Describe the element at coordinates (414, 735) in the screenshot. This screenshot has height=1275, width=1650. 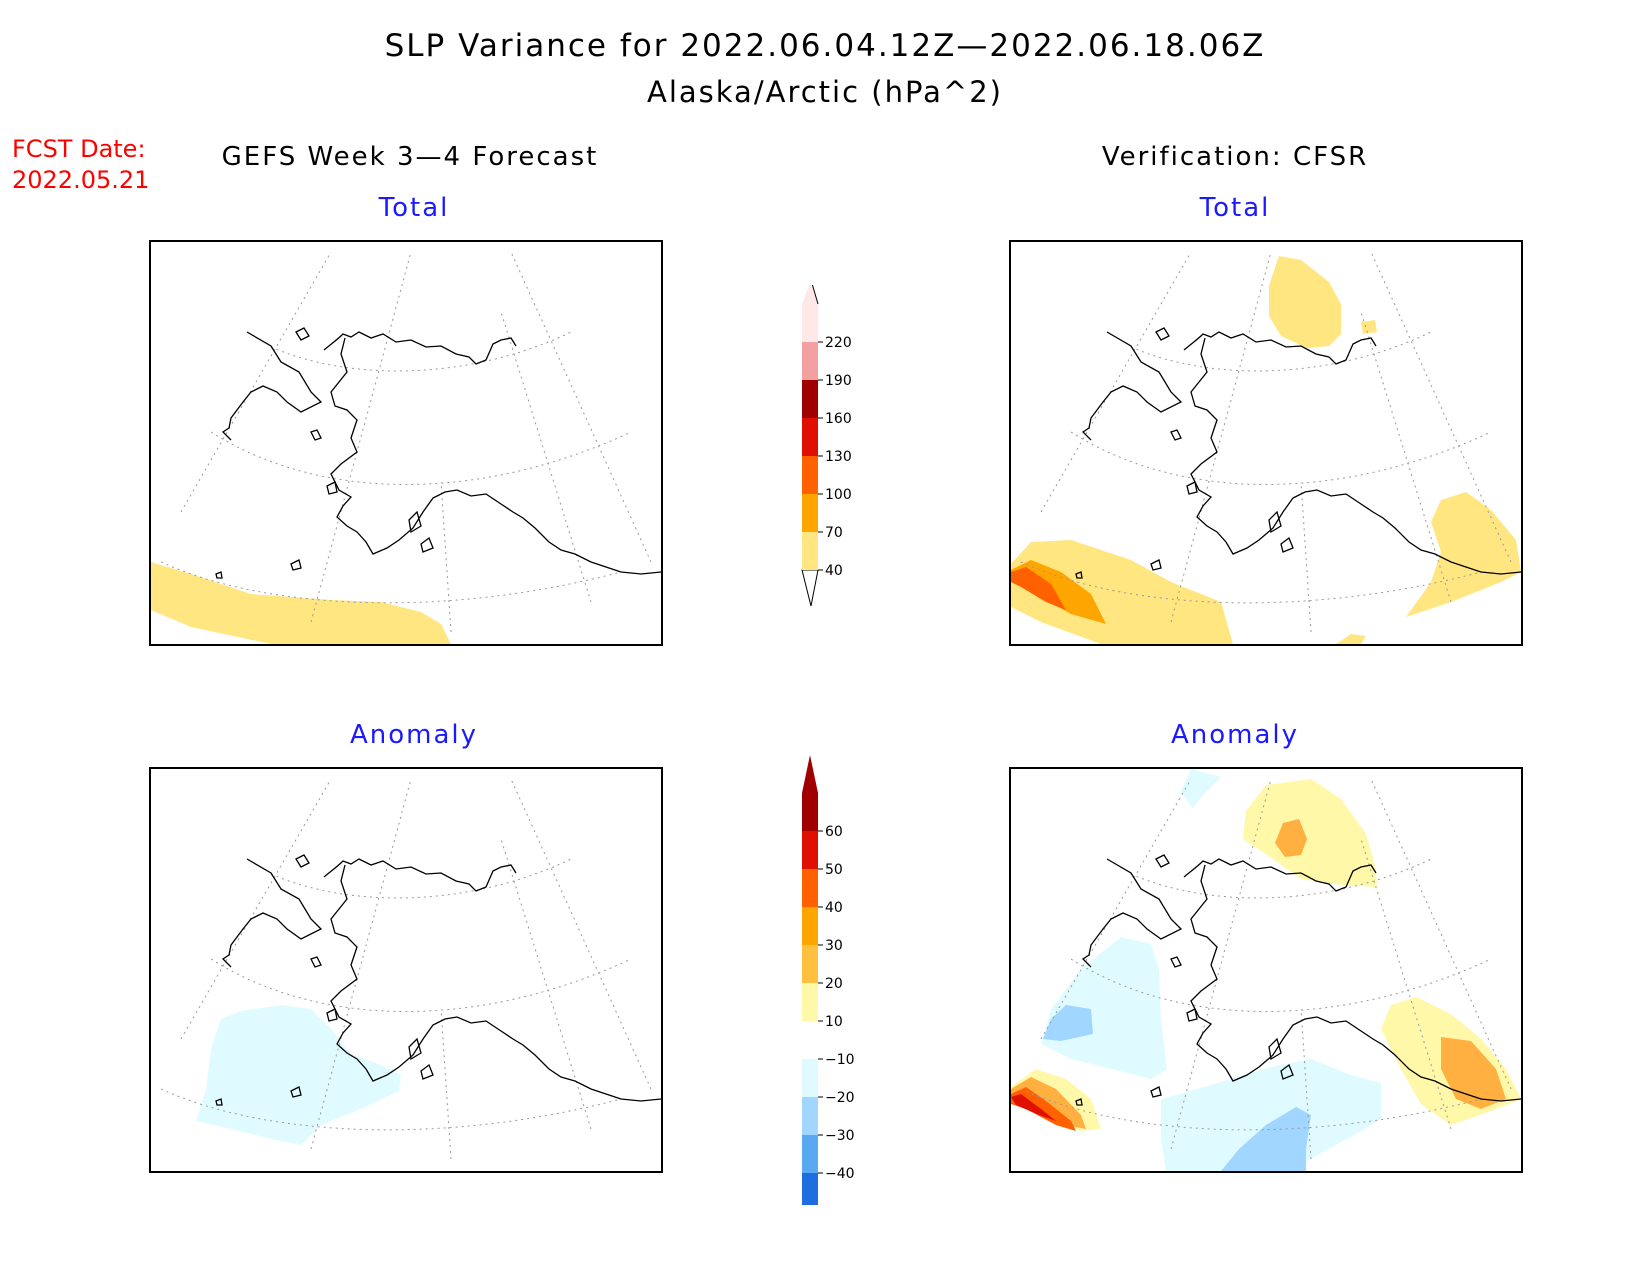
I see `forecast-anomaly-title: Anomaly` at that location.